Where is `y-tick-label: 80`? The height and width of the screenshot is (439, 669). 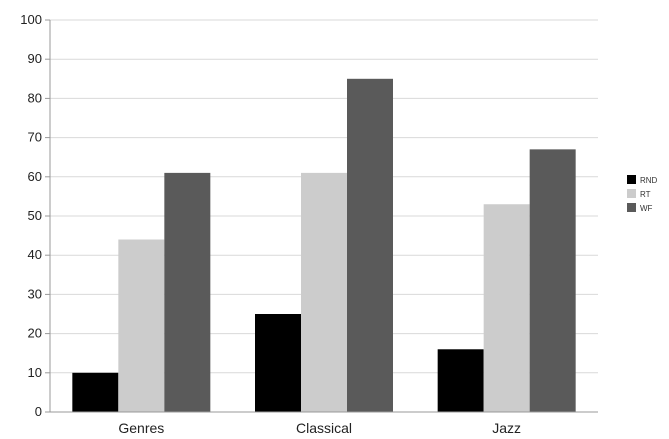 y-tick-label: 80 is located at coordinates (35, 97).